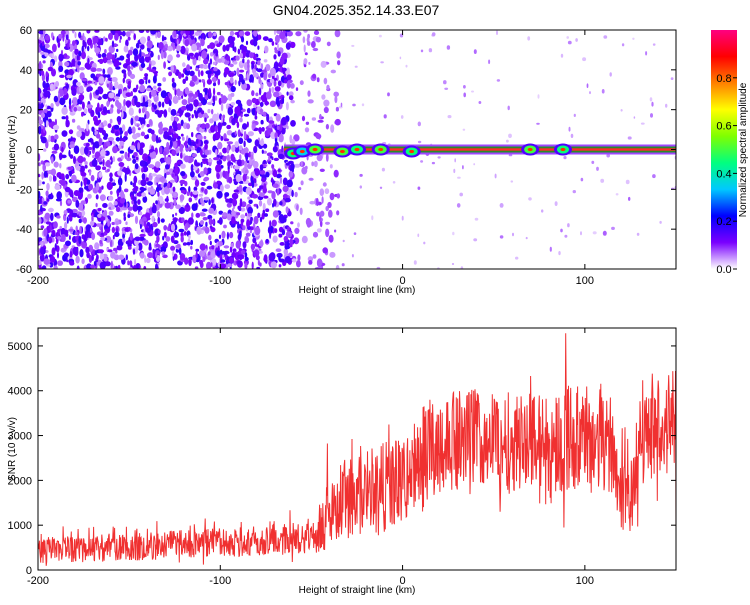 Image resolution: width=750 pixels, height=605 pixels. What do you see at coordinates (29, 151) in the screenshot?
I see `y-tick-label: 0` at bounding box center [29, 151].